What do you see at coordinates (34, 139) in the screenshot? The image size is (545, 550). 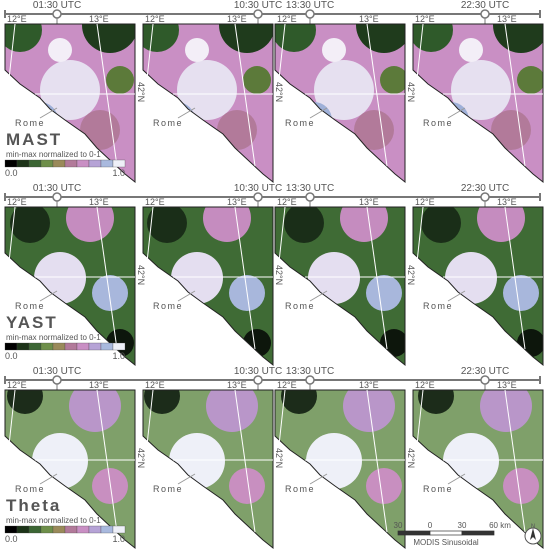 I see `row-label: MAST` at bounding box center [34, 139].